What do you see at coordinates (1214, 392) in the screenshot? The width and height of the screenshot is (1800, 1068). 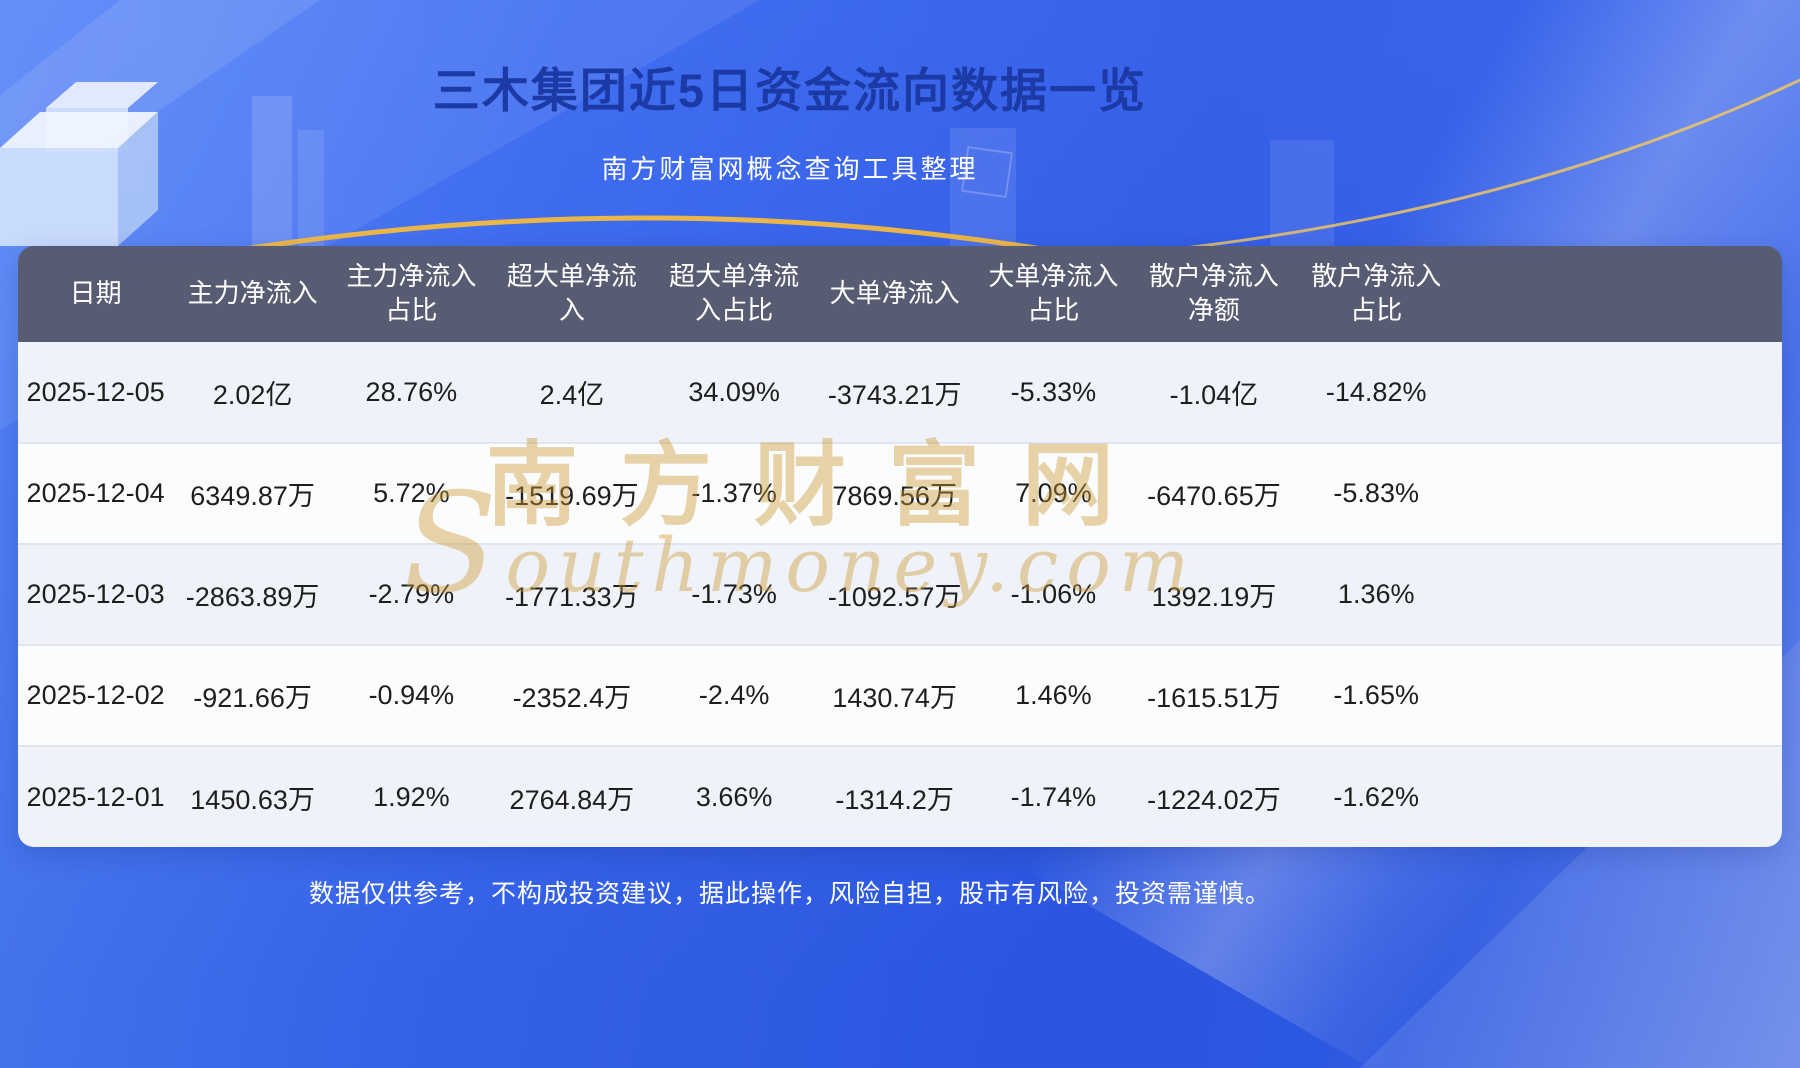 I see `value-cell: -1.04亿` at bounding box center [1214, 392].